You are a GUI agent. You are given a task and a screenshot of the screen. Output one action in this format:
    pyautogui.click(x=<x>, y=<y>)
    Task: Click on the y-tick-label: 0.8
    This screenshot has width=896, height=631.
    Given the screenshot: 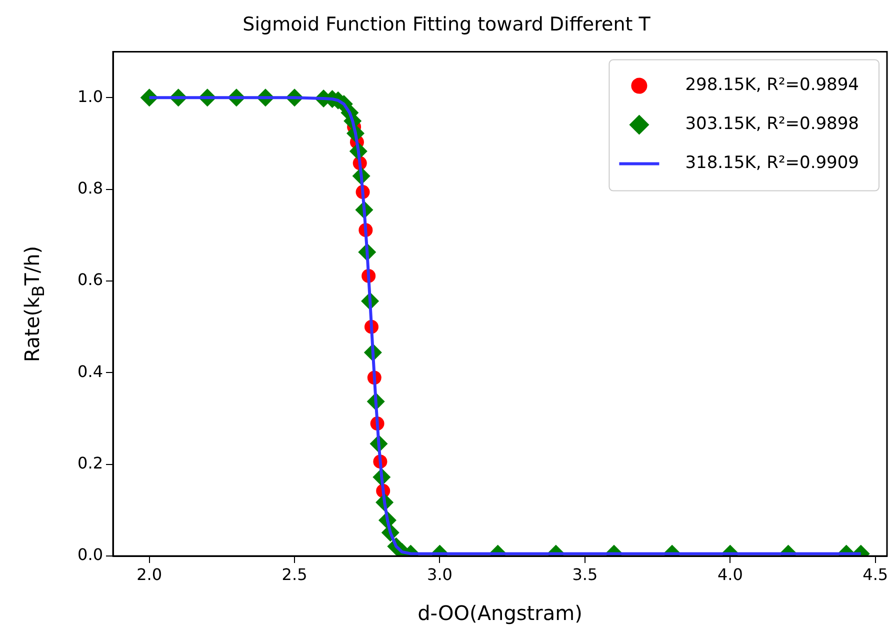 What is the action you would take?
    pyautogui.click(x=90, y=188)
    